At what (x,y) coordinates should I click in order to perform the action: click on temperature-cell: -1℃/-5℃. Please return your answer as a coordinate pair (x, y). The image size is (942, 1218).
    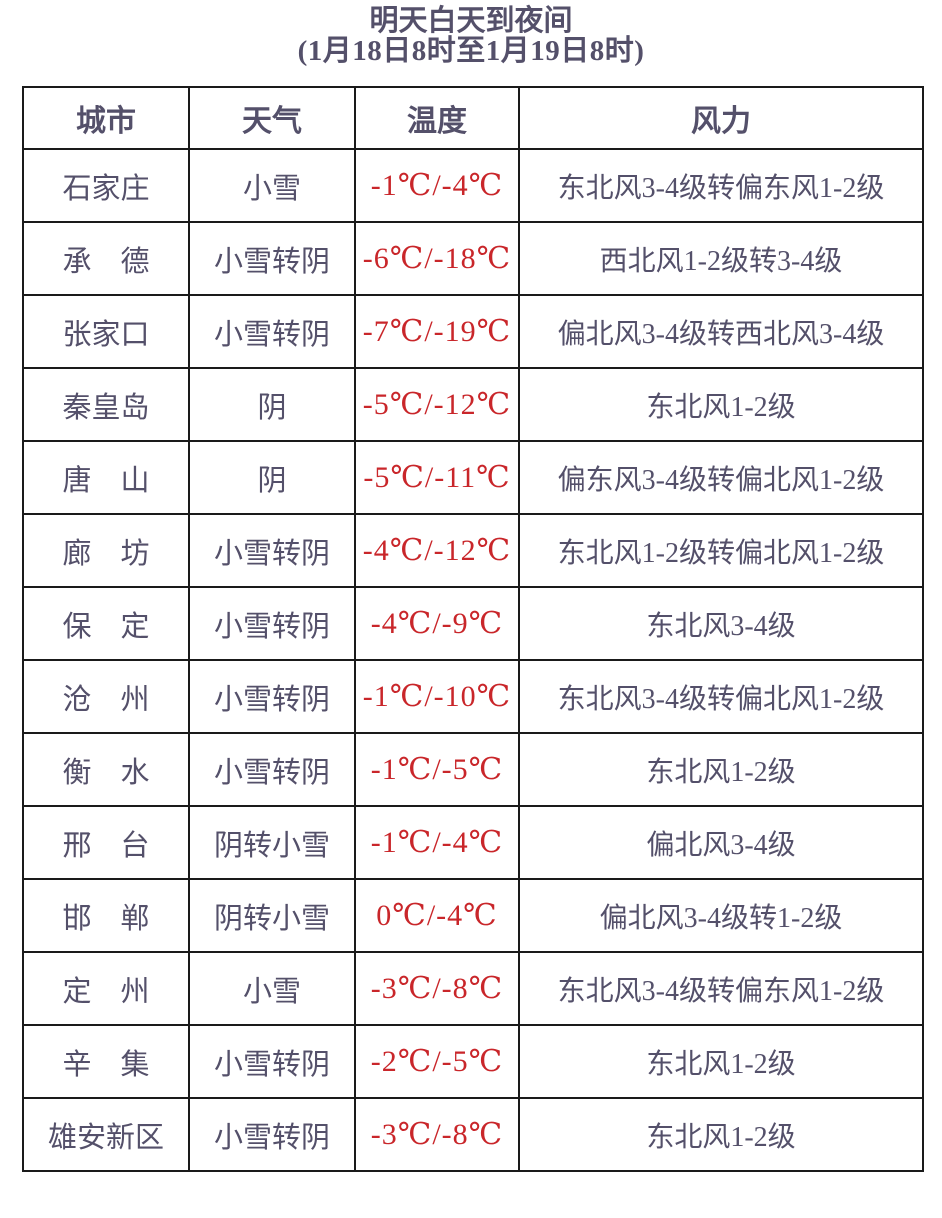
    Looking at the image, I should click on (437, 769).